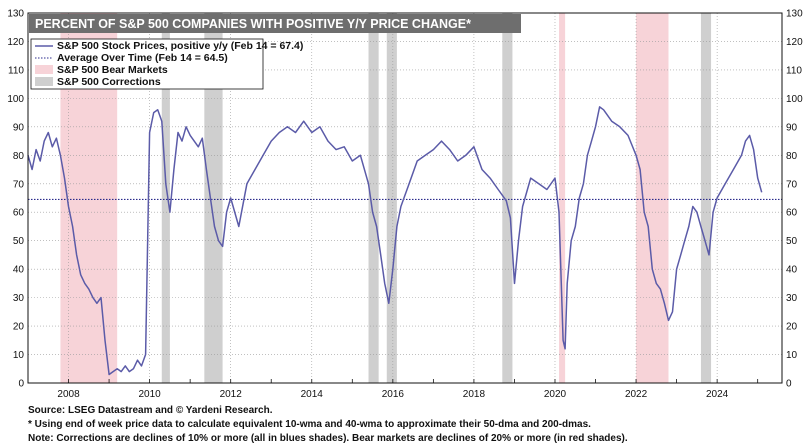  I want to click on ytick-right-50: 50, so click(792, 241).